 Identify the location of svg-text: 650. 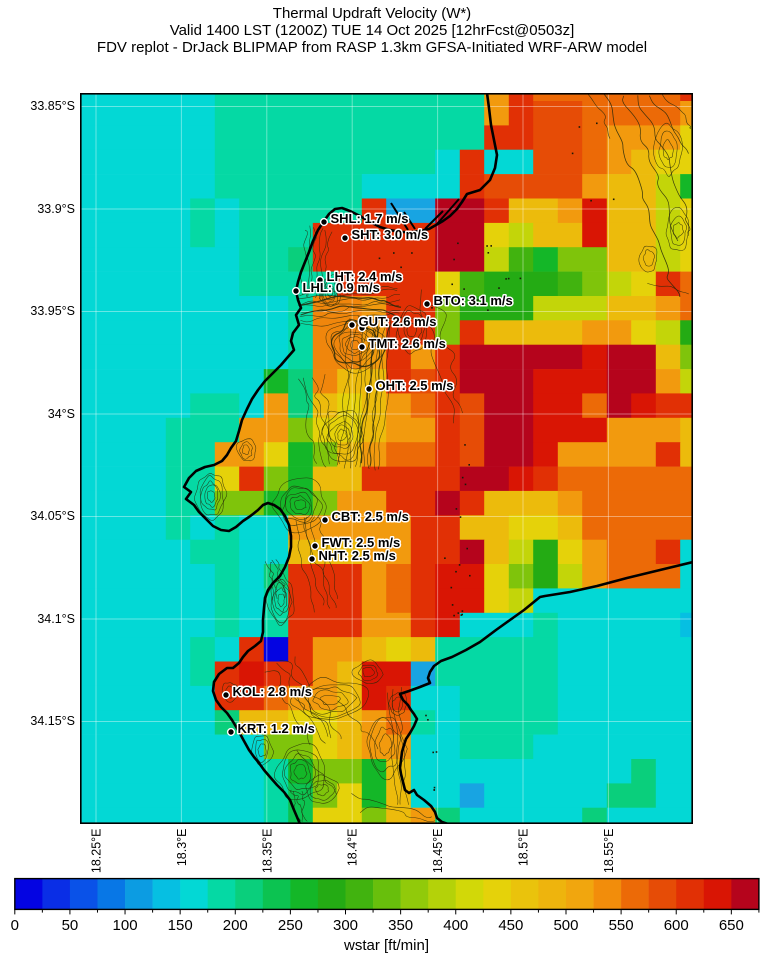
(731, 925).